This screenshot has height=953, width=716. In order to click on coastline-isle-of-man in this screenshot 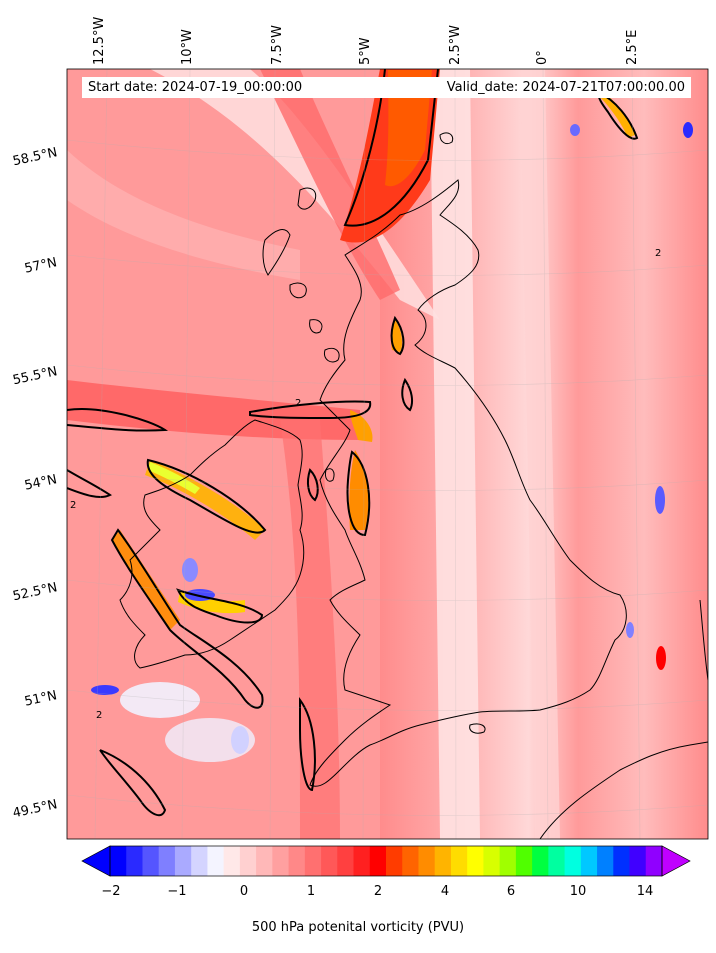, I will do `click(330, 475)`.